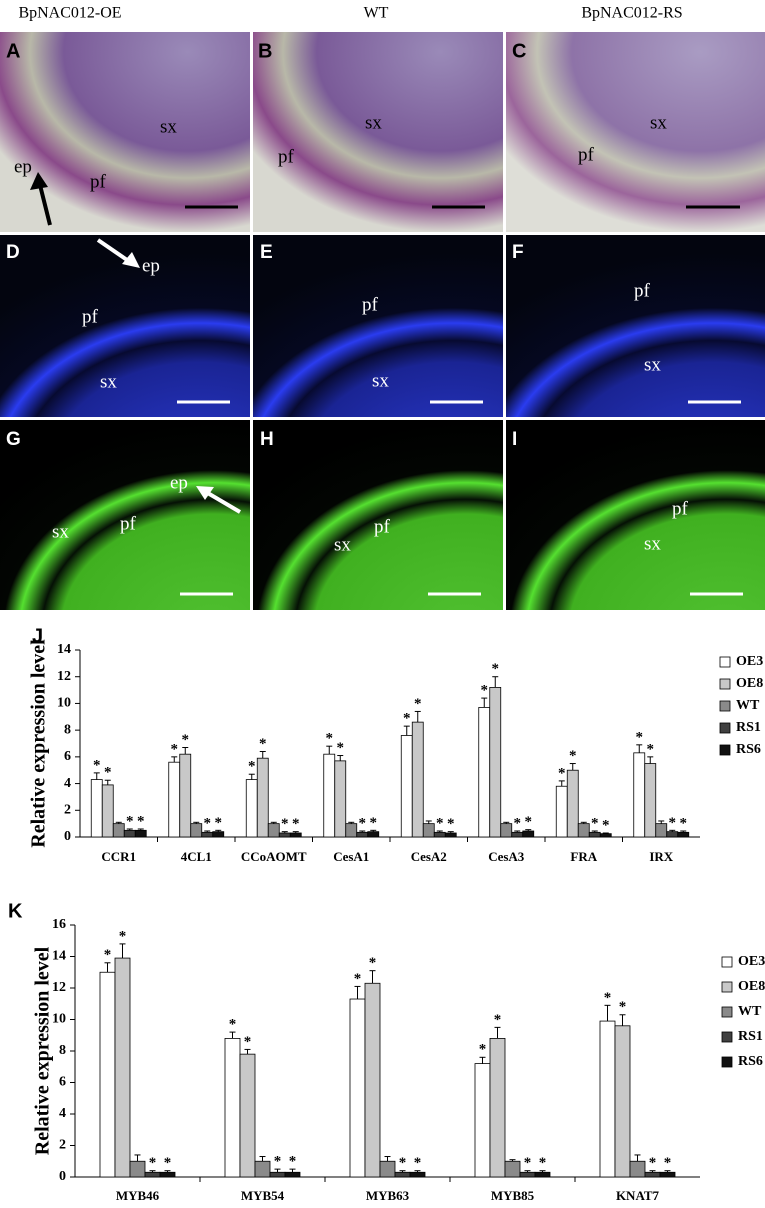 This screenshot has width=765, height=1208. I want to click on panel-letter: G, so click(13, 439).